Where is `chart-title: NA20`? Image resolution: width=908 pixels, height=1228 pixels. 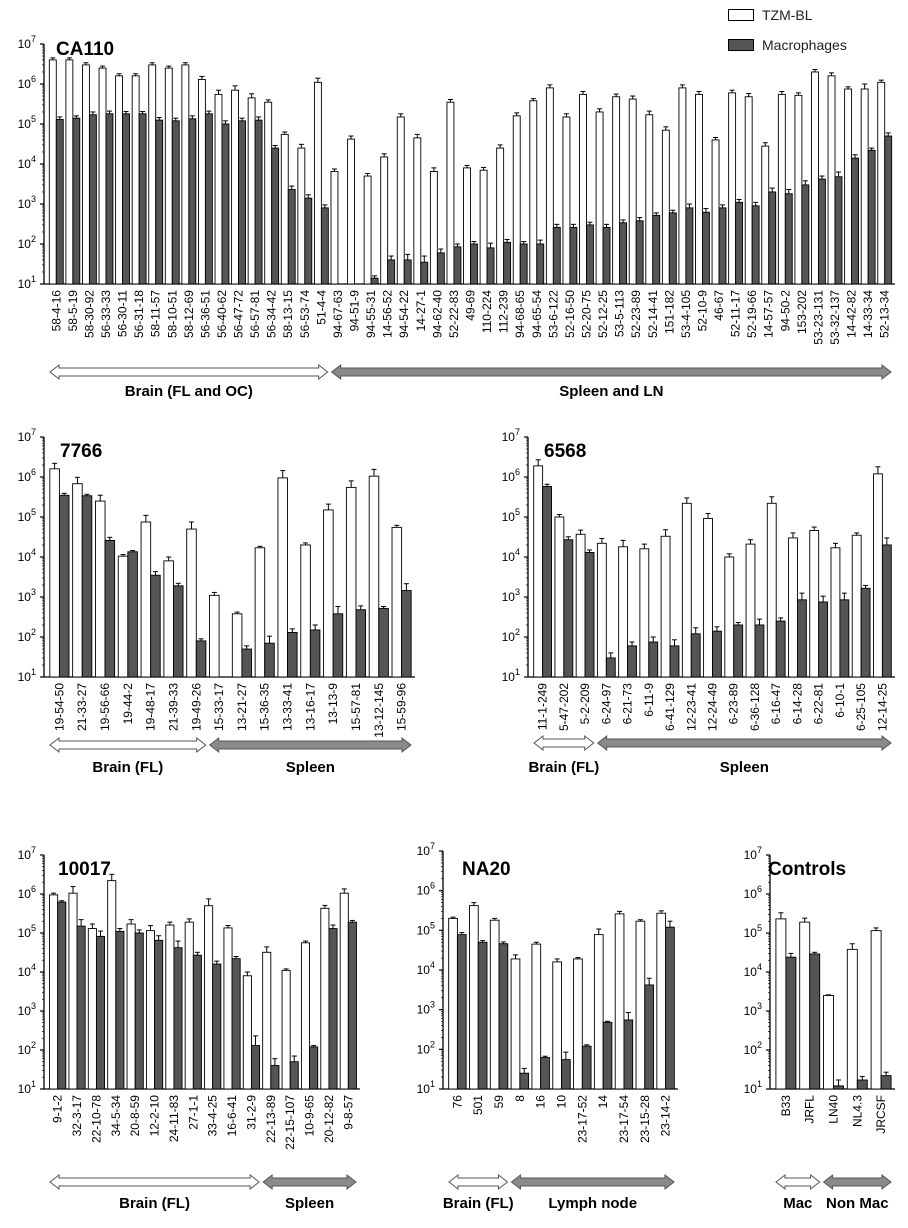
chart-title: NA20 is located at coordinates (486, 869).